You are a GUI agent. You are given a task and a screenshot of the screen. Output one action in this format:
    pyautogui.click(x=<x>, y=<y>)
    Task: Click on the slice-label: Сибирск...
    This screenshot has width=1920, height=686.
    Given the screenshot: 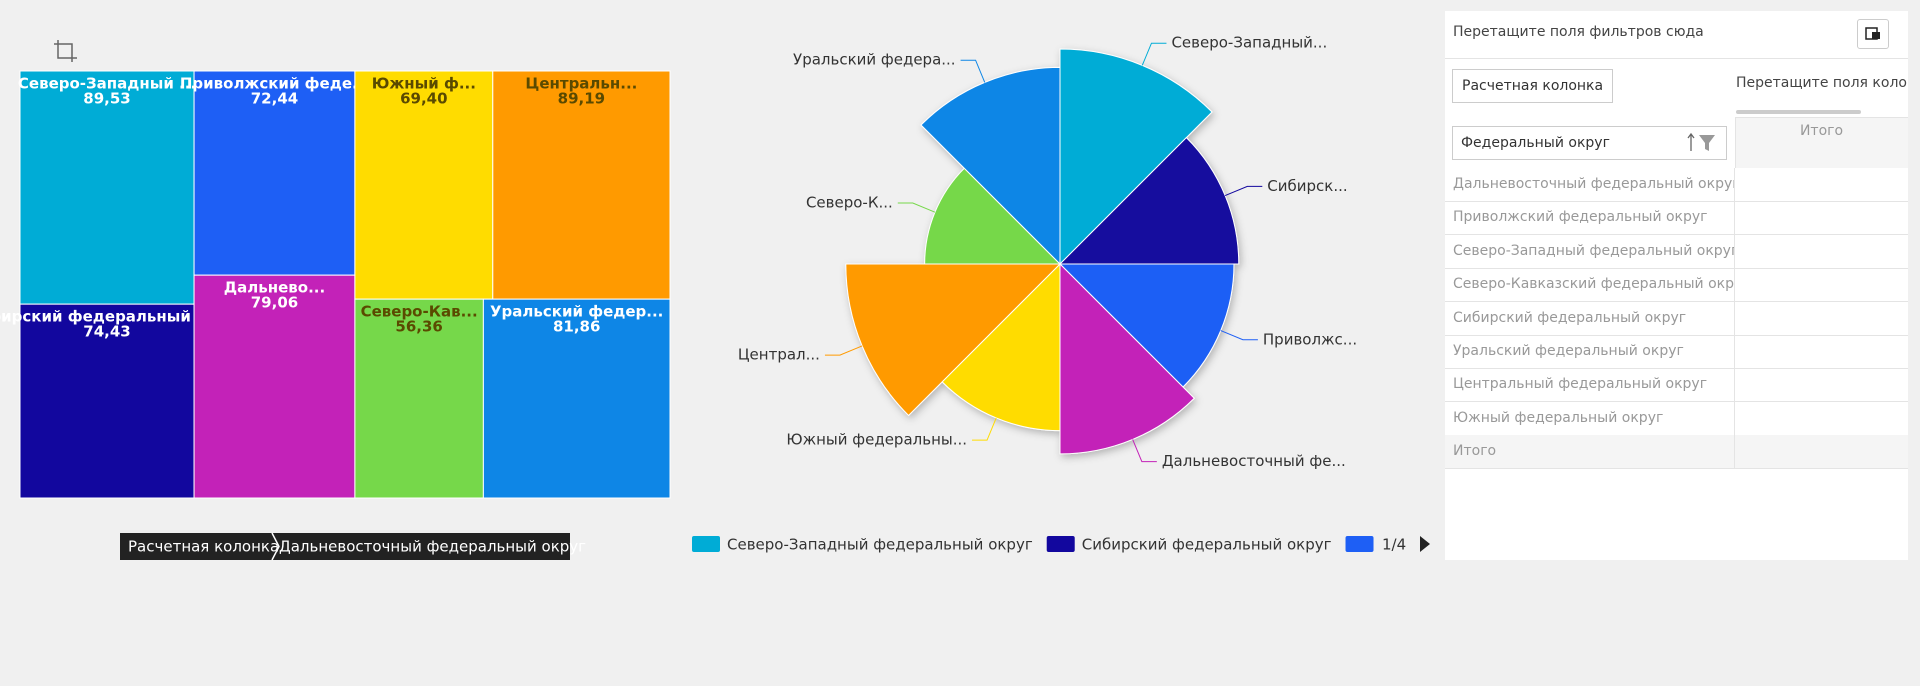 What is the action you would take?
    pyautogui.click(x=1307, y=186)
    